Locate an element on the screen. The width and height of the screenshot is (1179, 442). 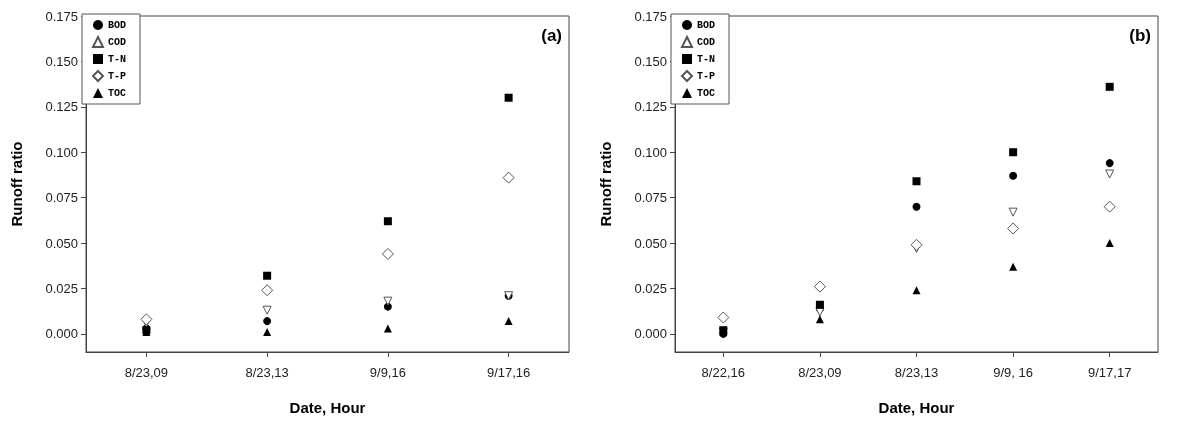
x-tick-label: 9/9,16 is located at coordinates (387, 372).